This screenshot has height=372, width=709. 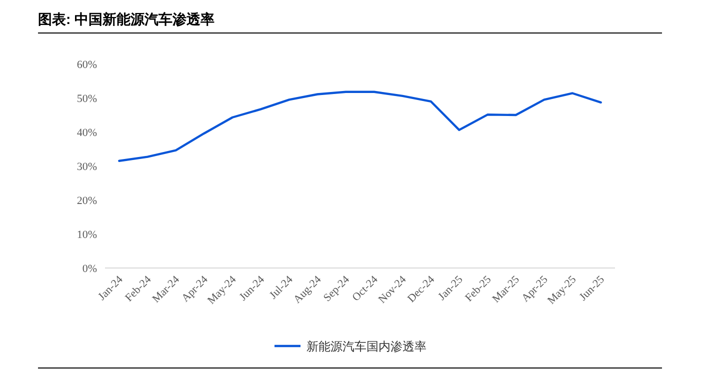 I want to click on y-tick-label: 60%, so click(x=86, y=65).